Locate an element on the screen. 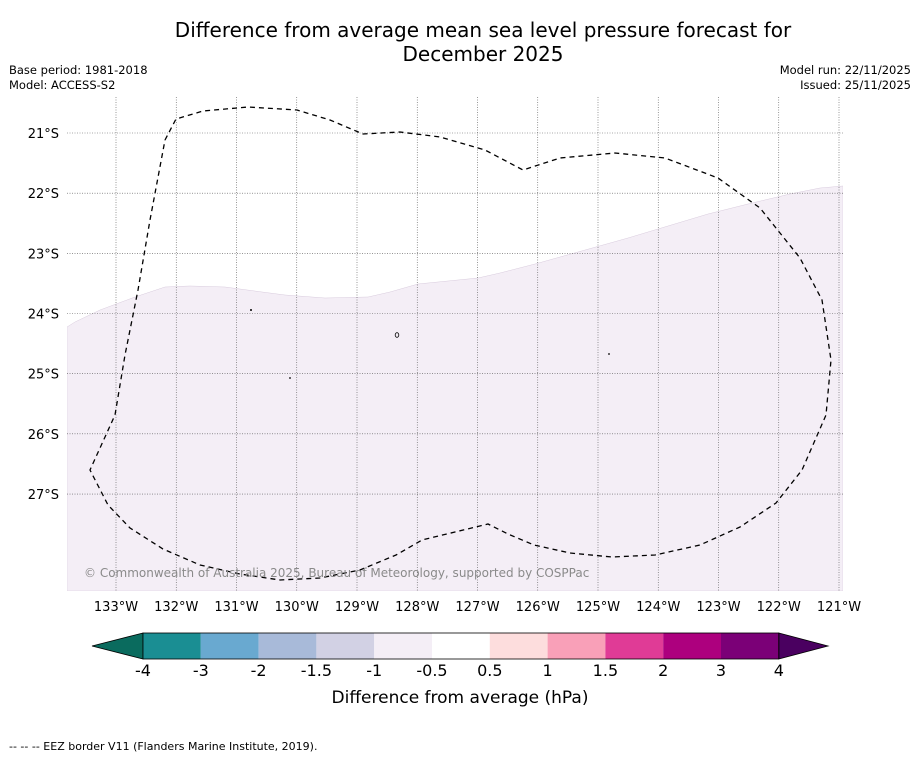 The image size is (919, 758). longitude-label: 124°W is located at coordinates (658, 607).